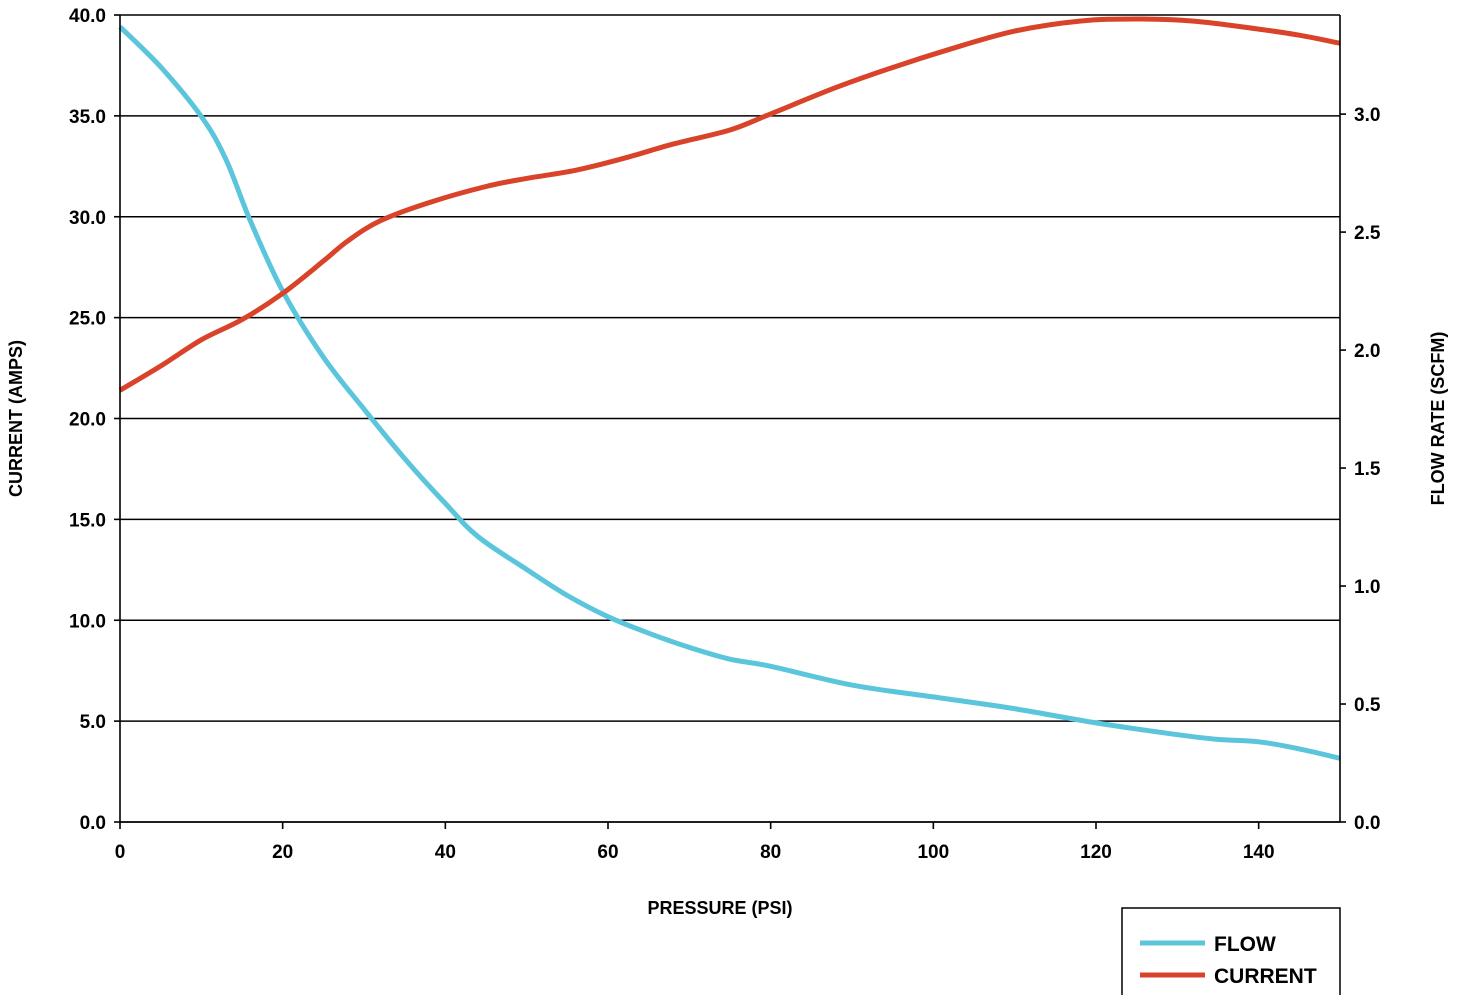 The width and height of the screenshot is (1466, 995). Describe the element at coordinates (1096, 852) in the screenshot. I see `x-tick-label: 120` at that location.